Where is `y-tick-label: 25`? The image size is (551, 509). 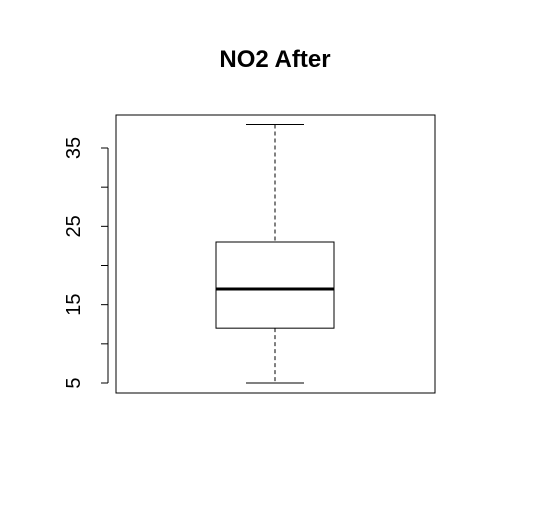
y-tick-label: 25 is located at coordinates (74, 226).